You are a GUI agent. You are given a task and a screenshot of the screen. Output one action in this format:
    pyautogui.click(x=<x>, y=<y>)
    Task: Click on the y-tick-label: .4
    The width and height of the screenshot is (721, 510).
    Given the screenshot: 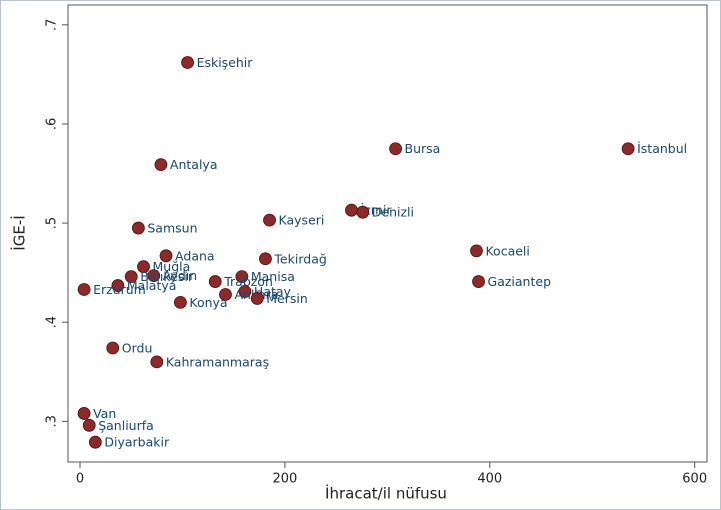 What is the action you would take?
    pyautogui.click(x=52, y=322)
    